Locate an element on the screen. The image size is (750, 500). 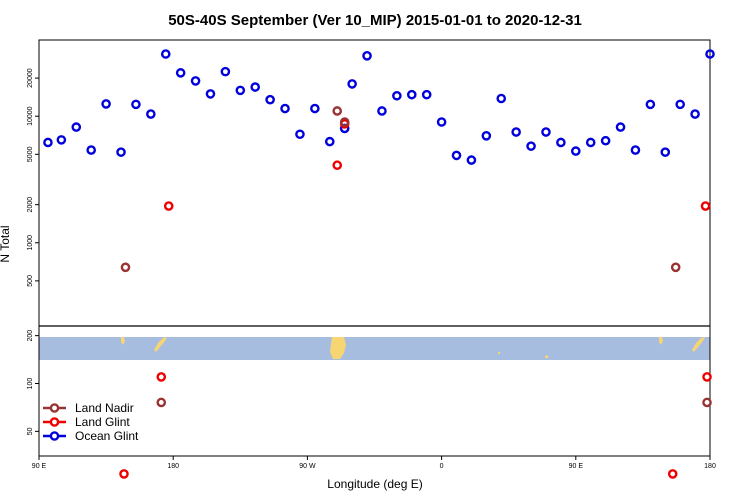
x-tick-label: 90 W is located at coordinates (307, 466).